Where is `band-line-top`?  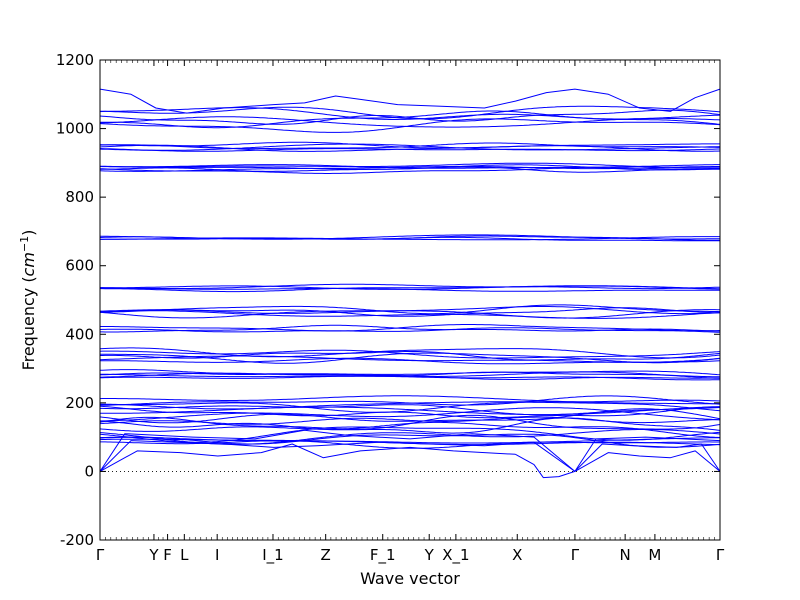
band-line-top is located at coordinates (410, 101).